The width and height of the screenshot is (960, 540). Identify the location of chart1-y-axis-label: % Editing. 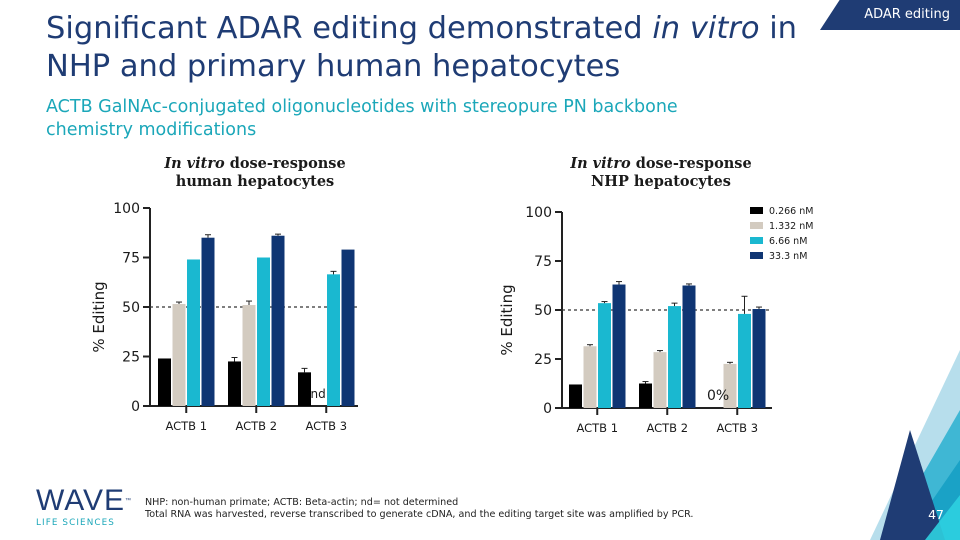
(99, 316).